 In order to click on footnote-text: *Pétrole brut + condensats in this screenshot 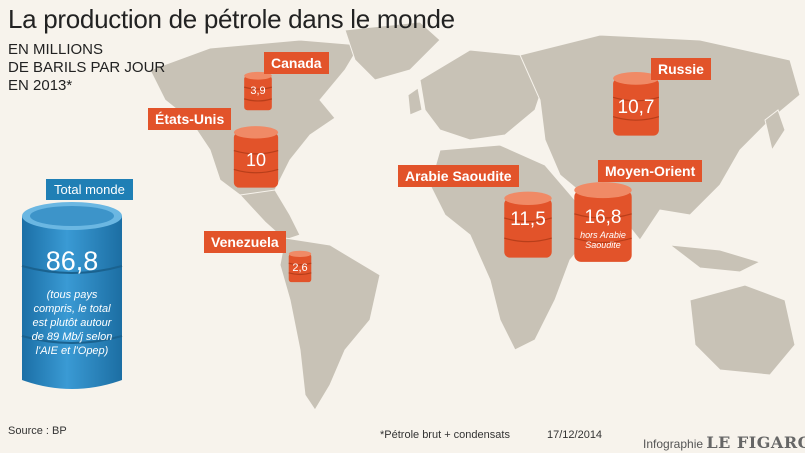, I will do `click(445, 435)`.